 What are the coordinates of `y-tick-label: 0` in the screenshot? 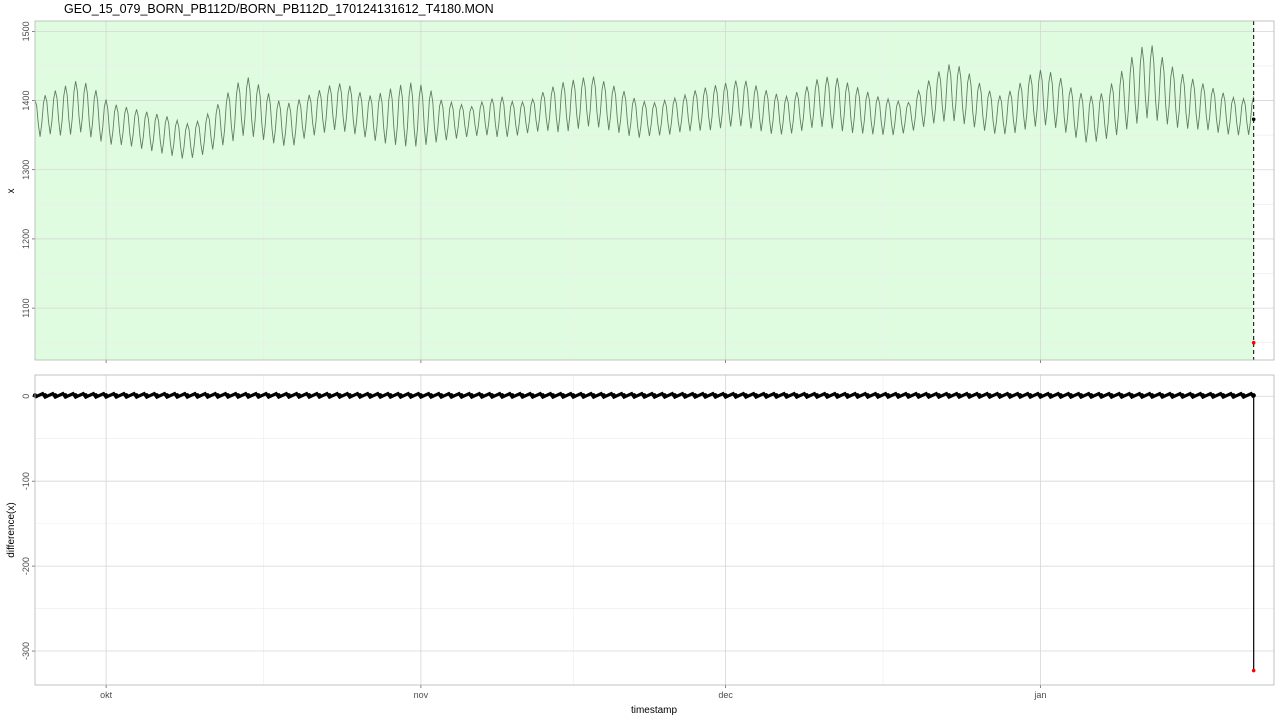 It's located at (26, 396).